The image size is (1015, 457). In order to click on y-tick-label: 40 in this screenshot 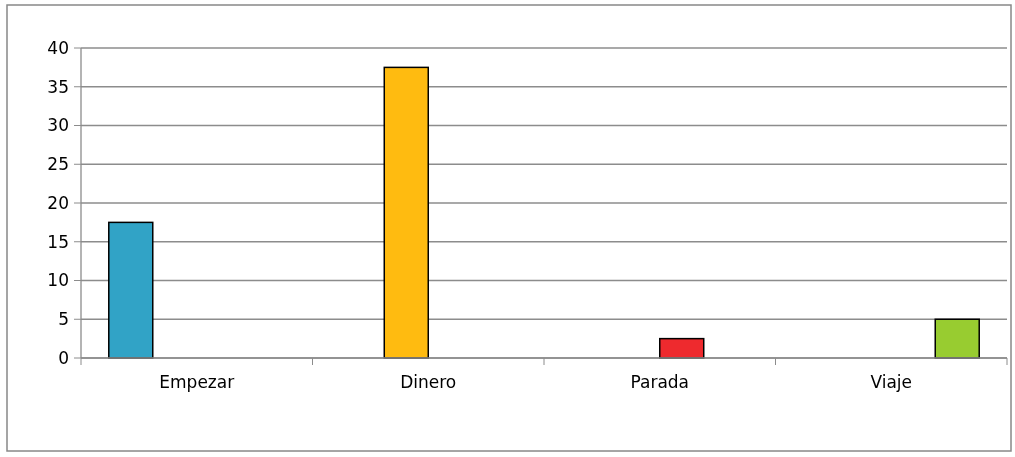, I will do `click(58, 47)`.